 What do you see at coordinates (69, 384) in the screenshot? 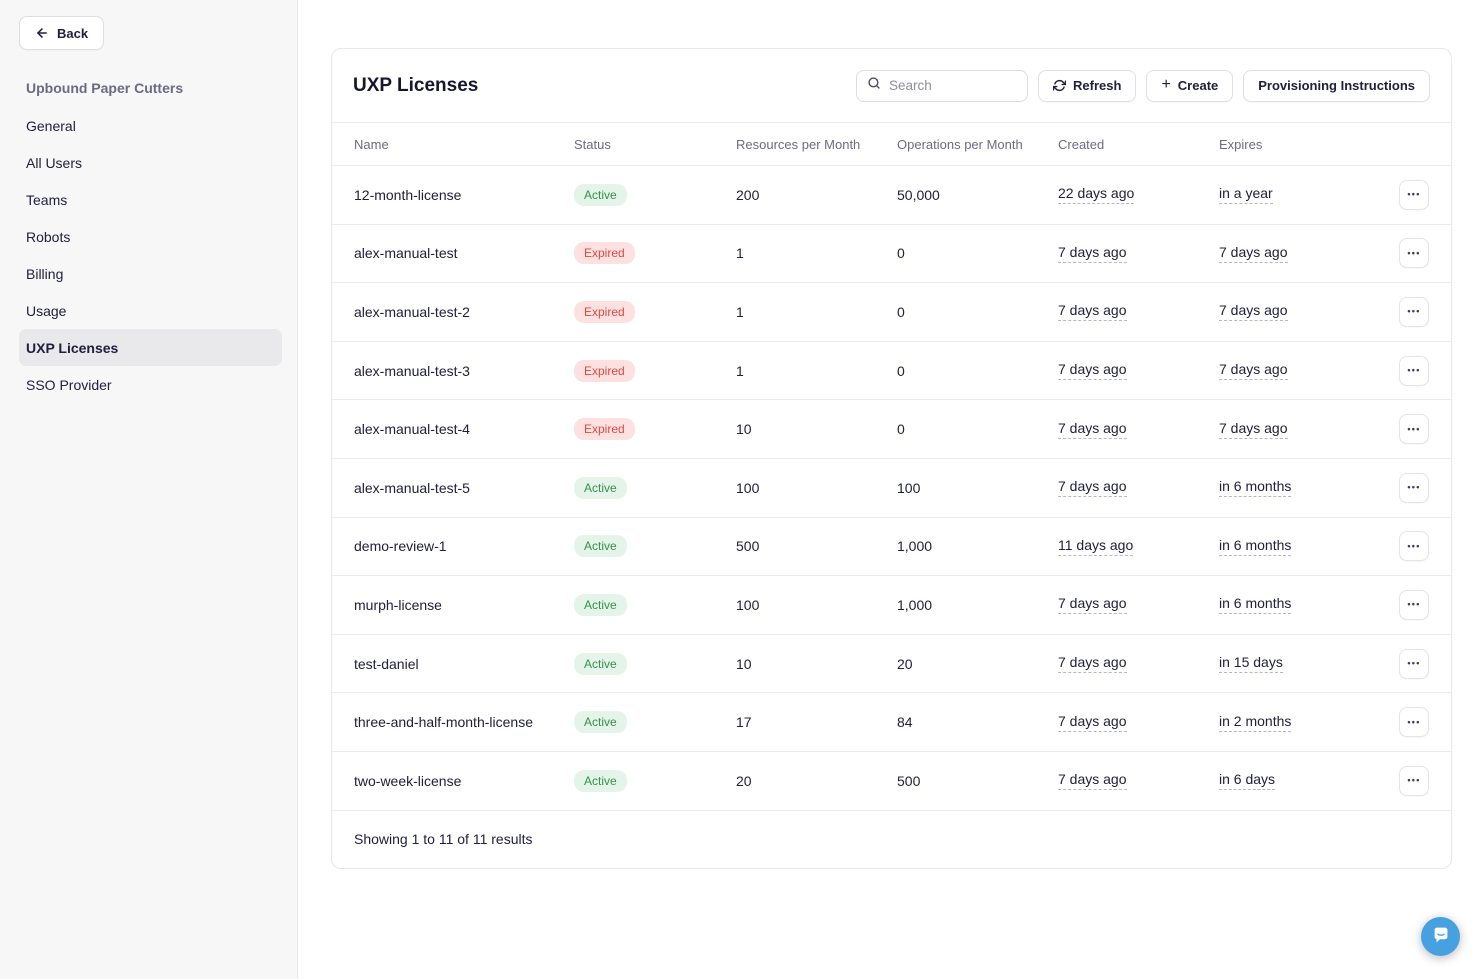
I see `sidebar-item-label: SSO Provider` at bounding box center [69, 384].